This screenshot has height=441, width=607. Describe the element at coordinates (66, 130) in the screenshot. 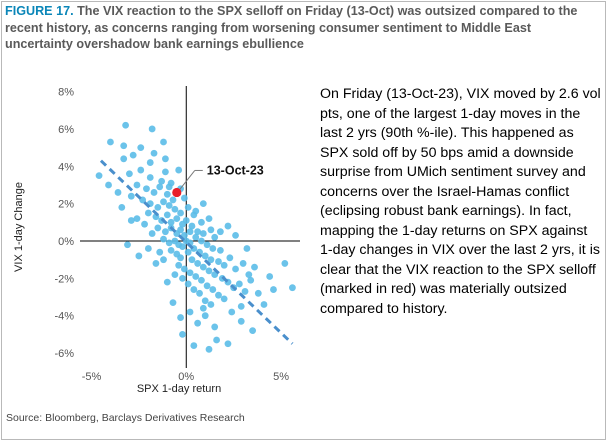

I see `y-tick-label: 6%` at that location.